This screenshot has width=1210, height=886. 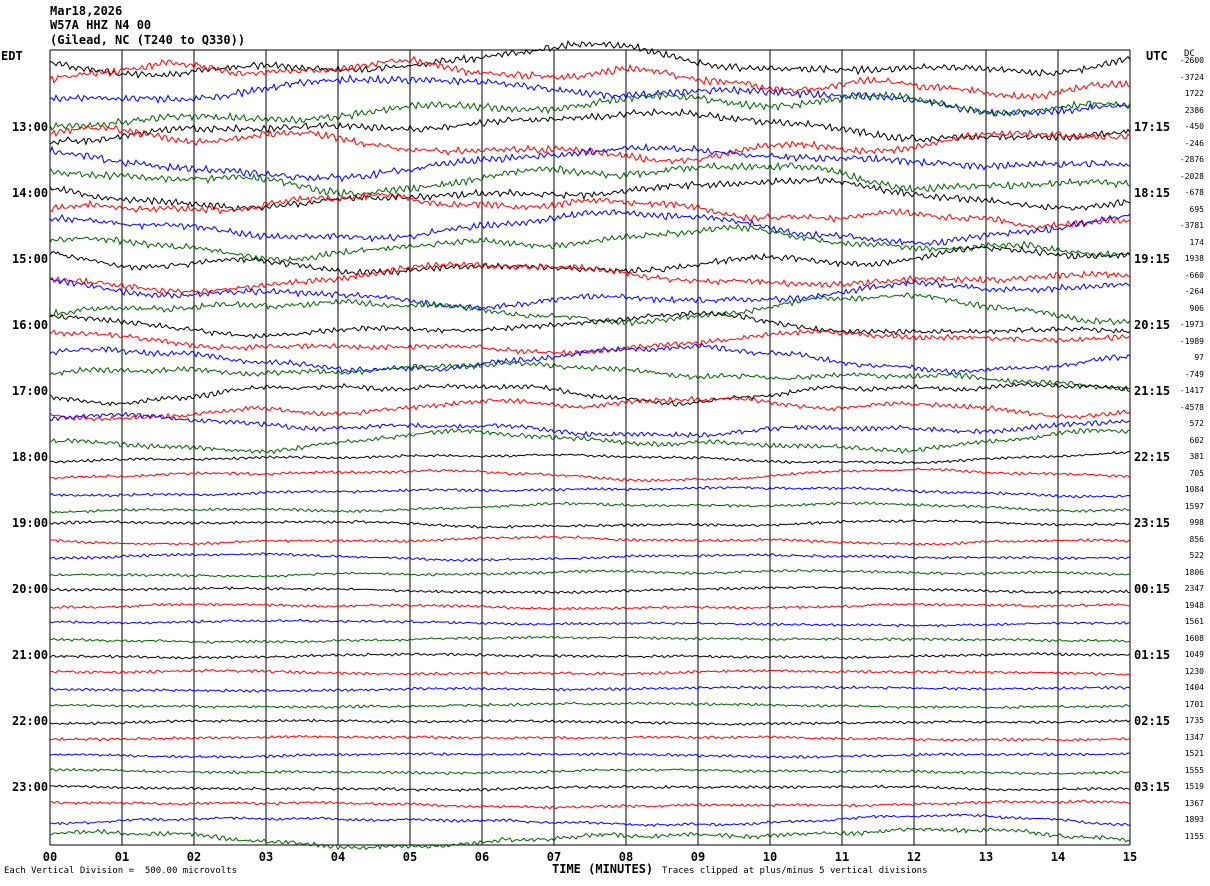 I want to click on dc-offset-value: 1938, so click(x=1194, y=258).